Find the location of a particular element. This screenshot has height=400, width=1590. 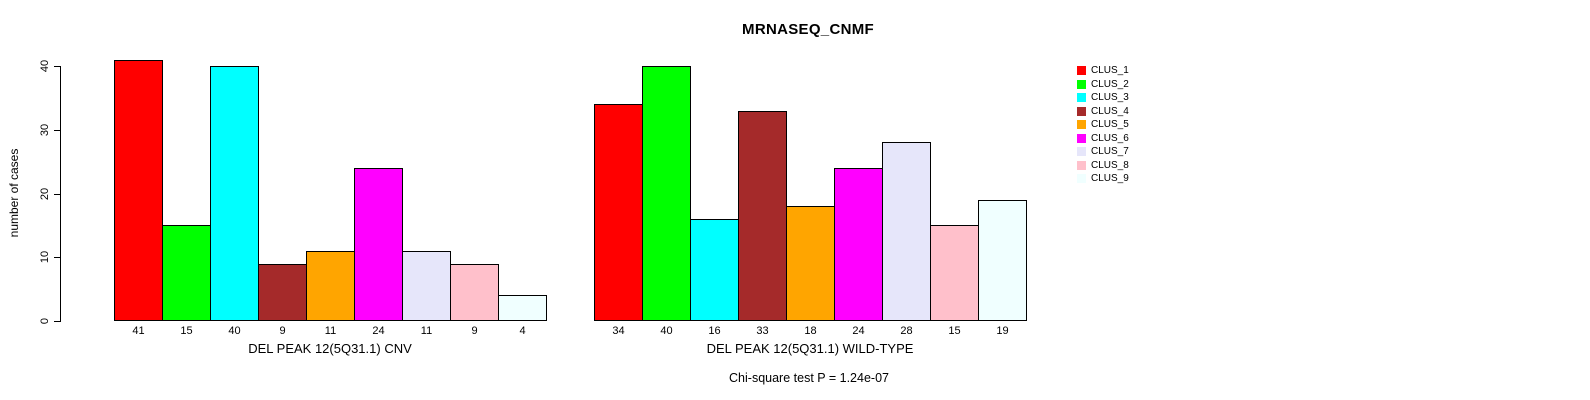

legend-item: CLUS_8 is located at coordinates (1103, 166).